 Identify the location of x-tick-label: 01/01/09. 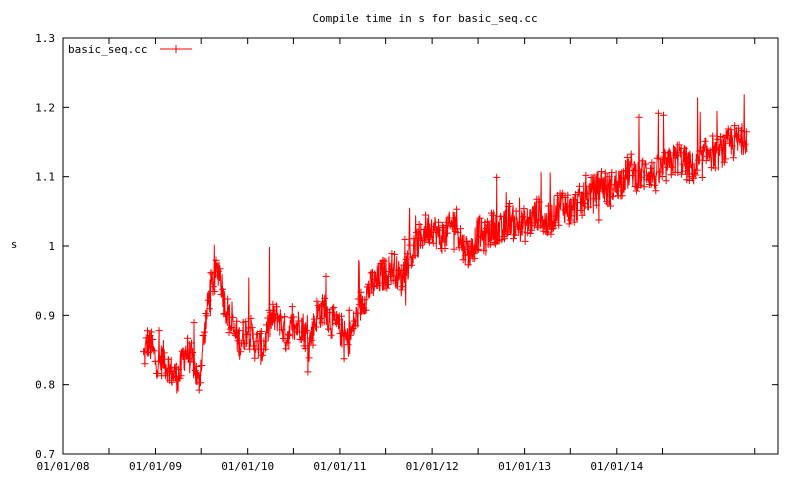
(155, 466).